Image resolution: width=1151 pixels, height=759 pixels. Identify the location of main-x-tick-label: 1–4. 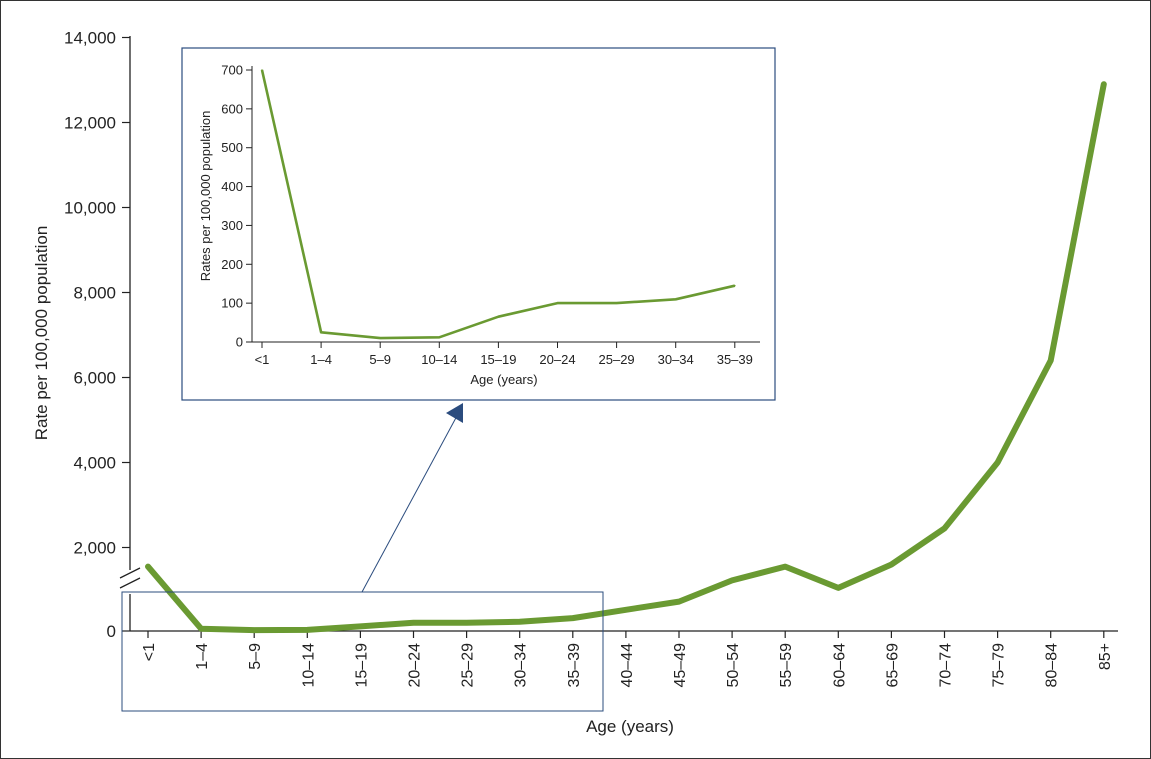
(202, 656).